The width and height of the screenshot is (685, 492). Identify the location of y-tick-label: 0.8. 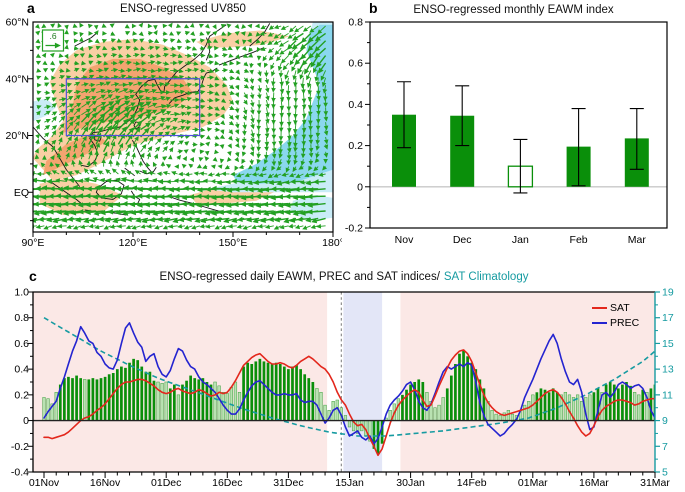
(355, 23).